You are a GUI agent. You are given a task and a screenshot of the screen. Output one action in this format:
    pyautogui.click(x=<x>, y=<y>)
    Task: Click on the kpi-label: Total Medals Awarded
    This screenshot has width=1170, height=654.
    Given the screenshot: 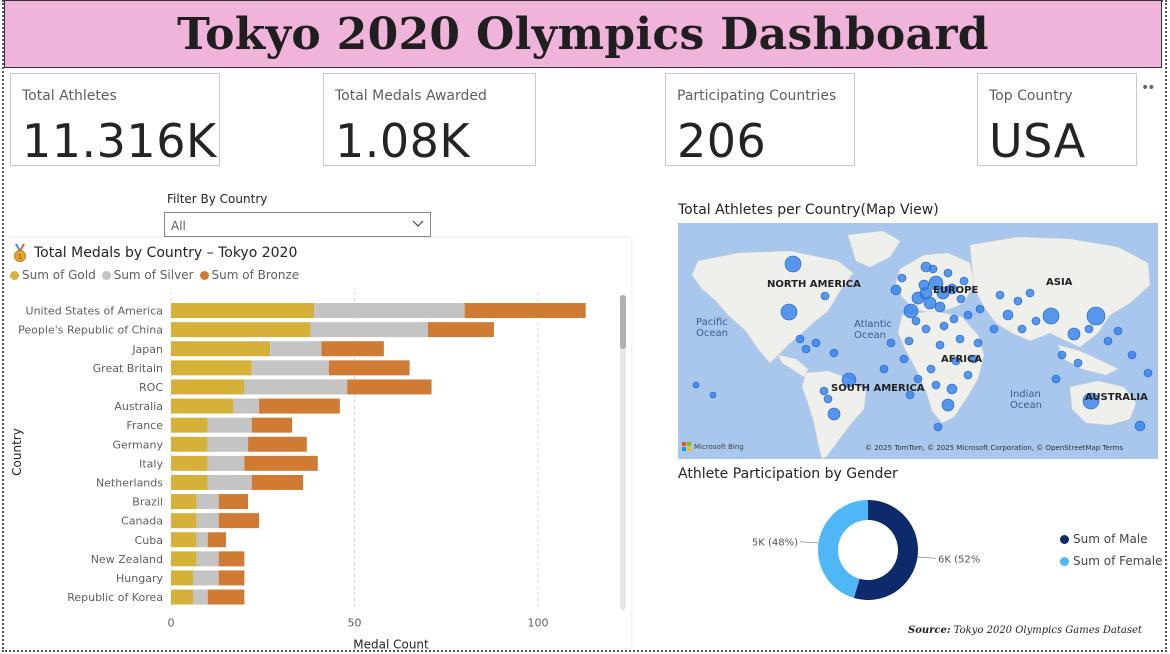 What is the action you would take?
    pyautogui.click(x=411, y=96)
    